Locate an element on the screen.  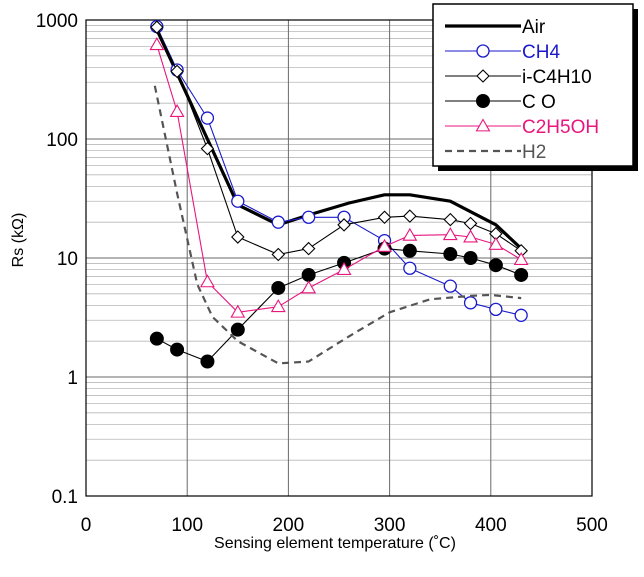
y-tick-label: 10 is located at coordinates (67, 259).